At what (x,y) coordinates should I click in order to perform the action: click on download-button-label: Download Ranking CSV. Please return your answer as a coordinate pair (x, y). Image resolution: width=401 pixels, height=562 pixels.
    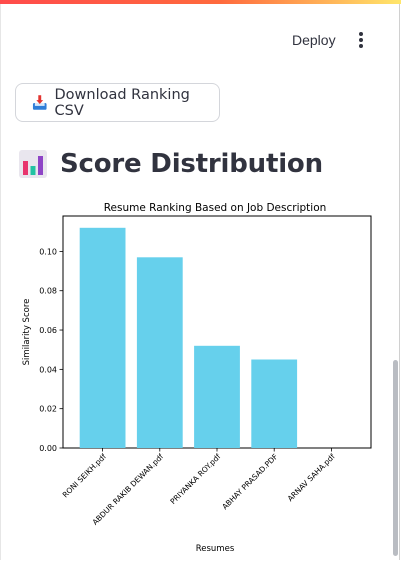
    Looking at the image, I should click on (137, 103).